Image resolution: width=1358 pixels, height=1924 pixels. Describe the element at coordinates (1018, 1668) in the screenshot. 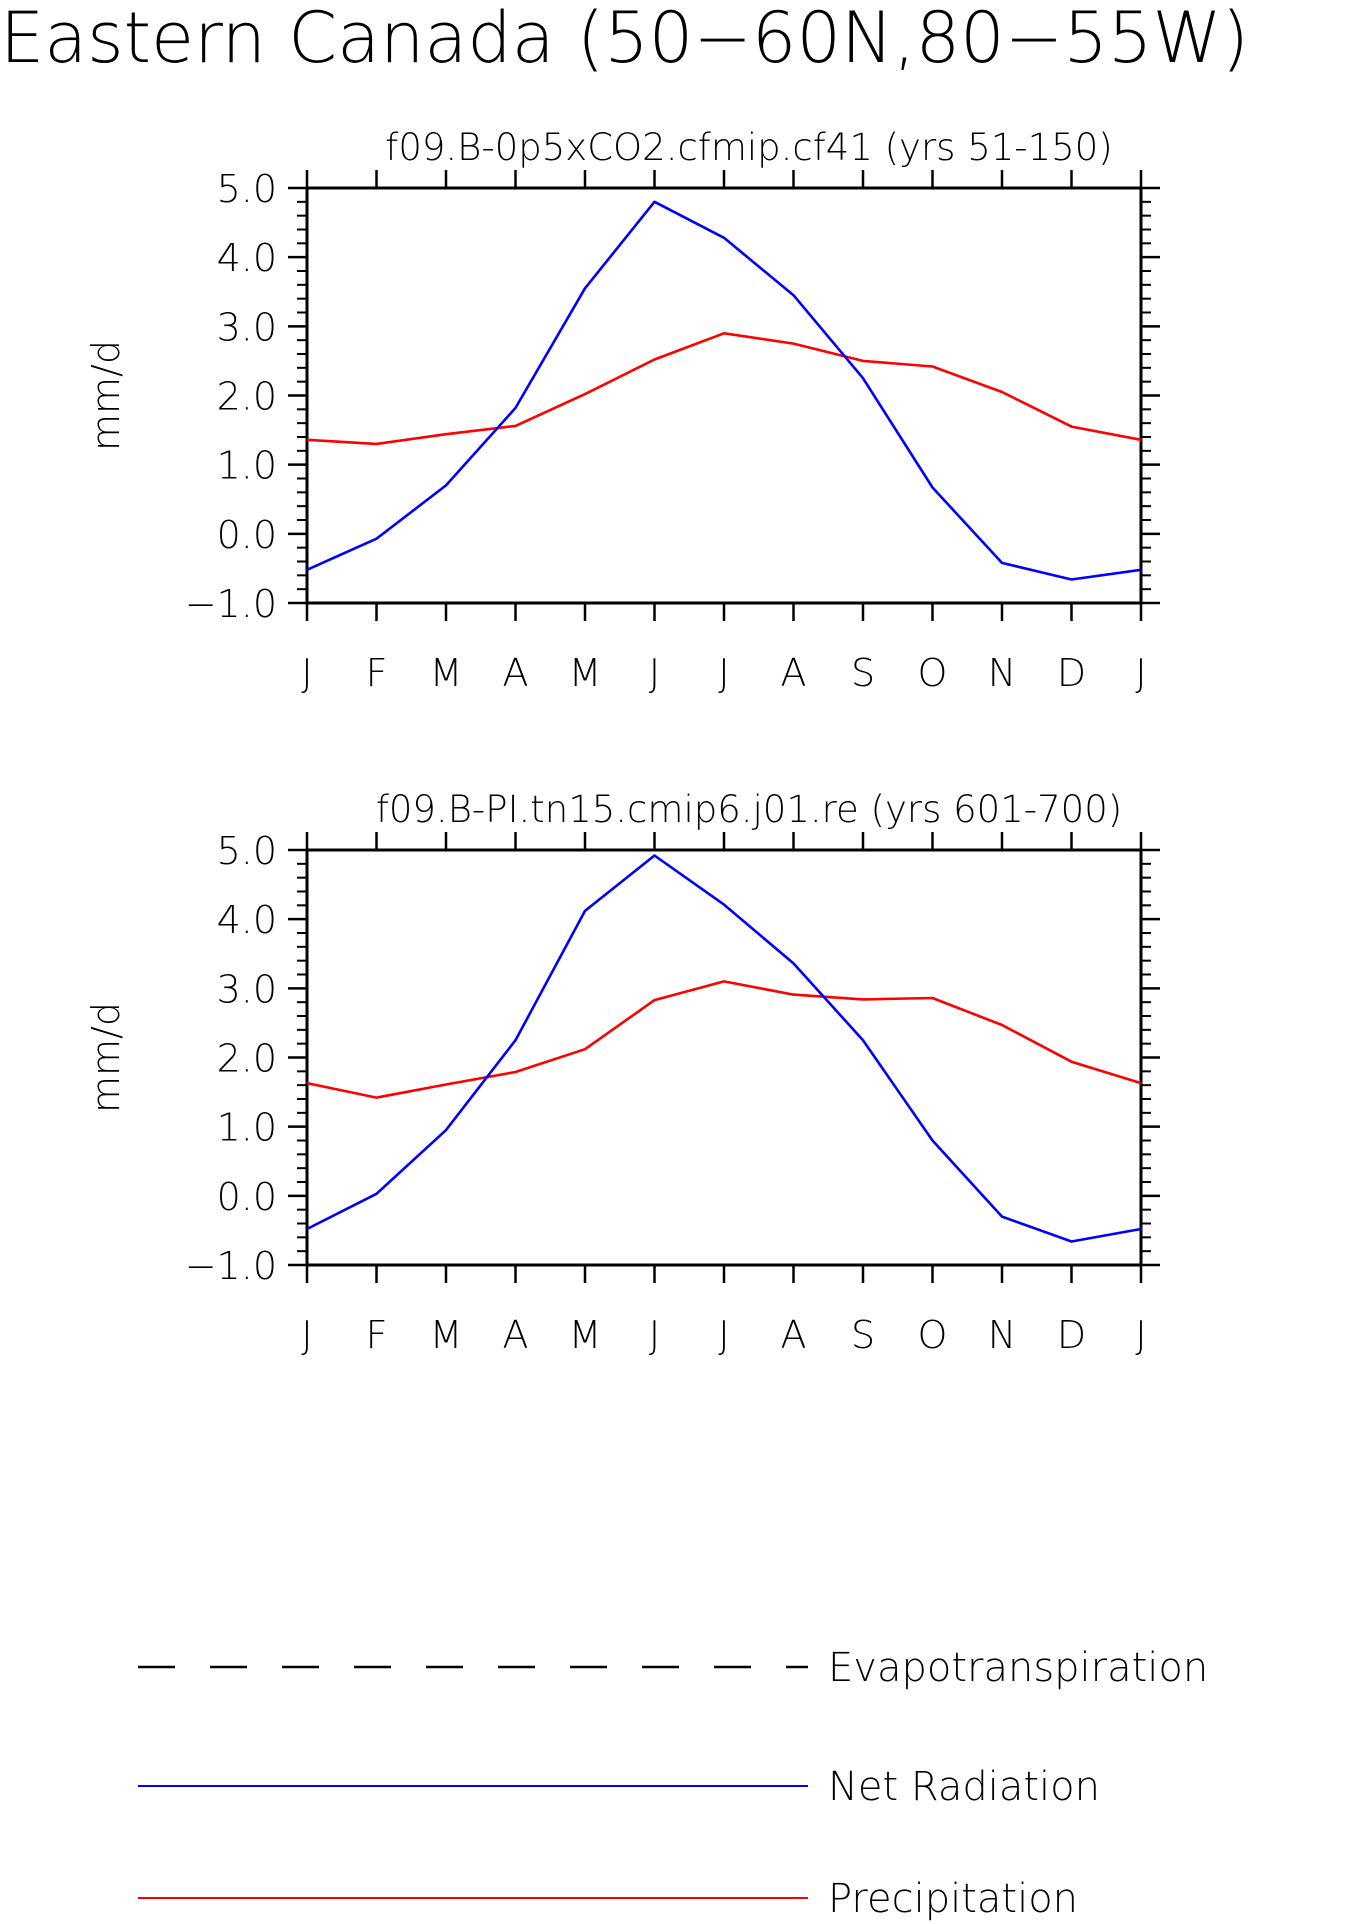

I see `legend-label: Evapotranspiration` at that location.